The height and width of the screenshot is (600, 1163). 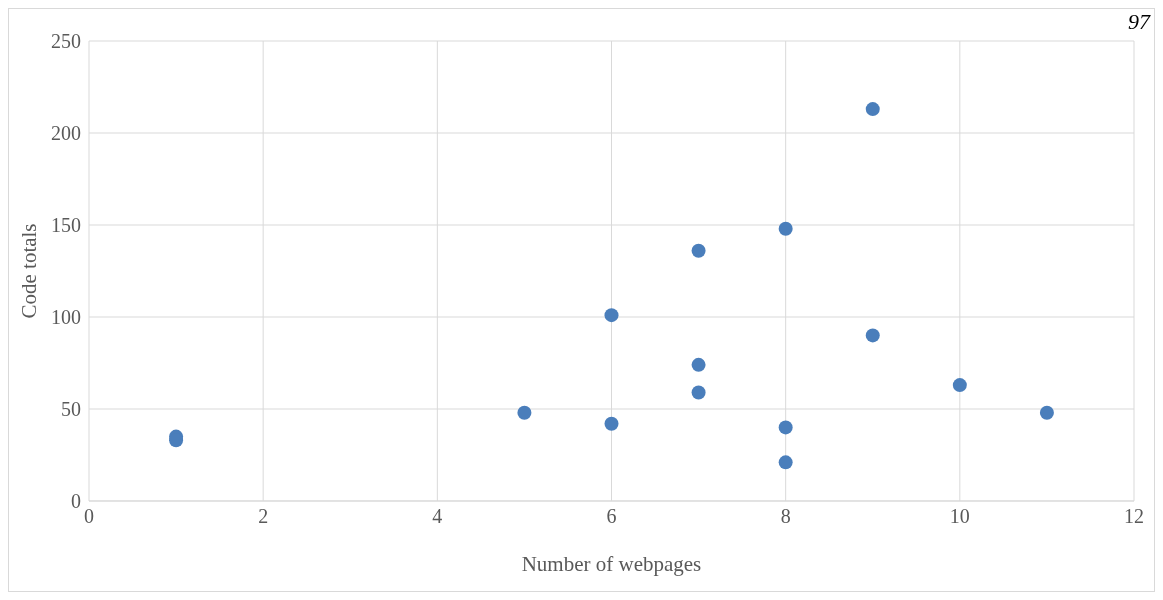 What do you see at coordinates (66, 41) in the screenshot?
I see `y-tick-label: 250` at bounding box center [66, 41].